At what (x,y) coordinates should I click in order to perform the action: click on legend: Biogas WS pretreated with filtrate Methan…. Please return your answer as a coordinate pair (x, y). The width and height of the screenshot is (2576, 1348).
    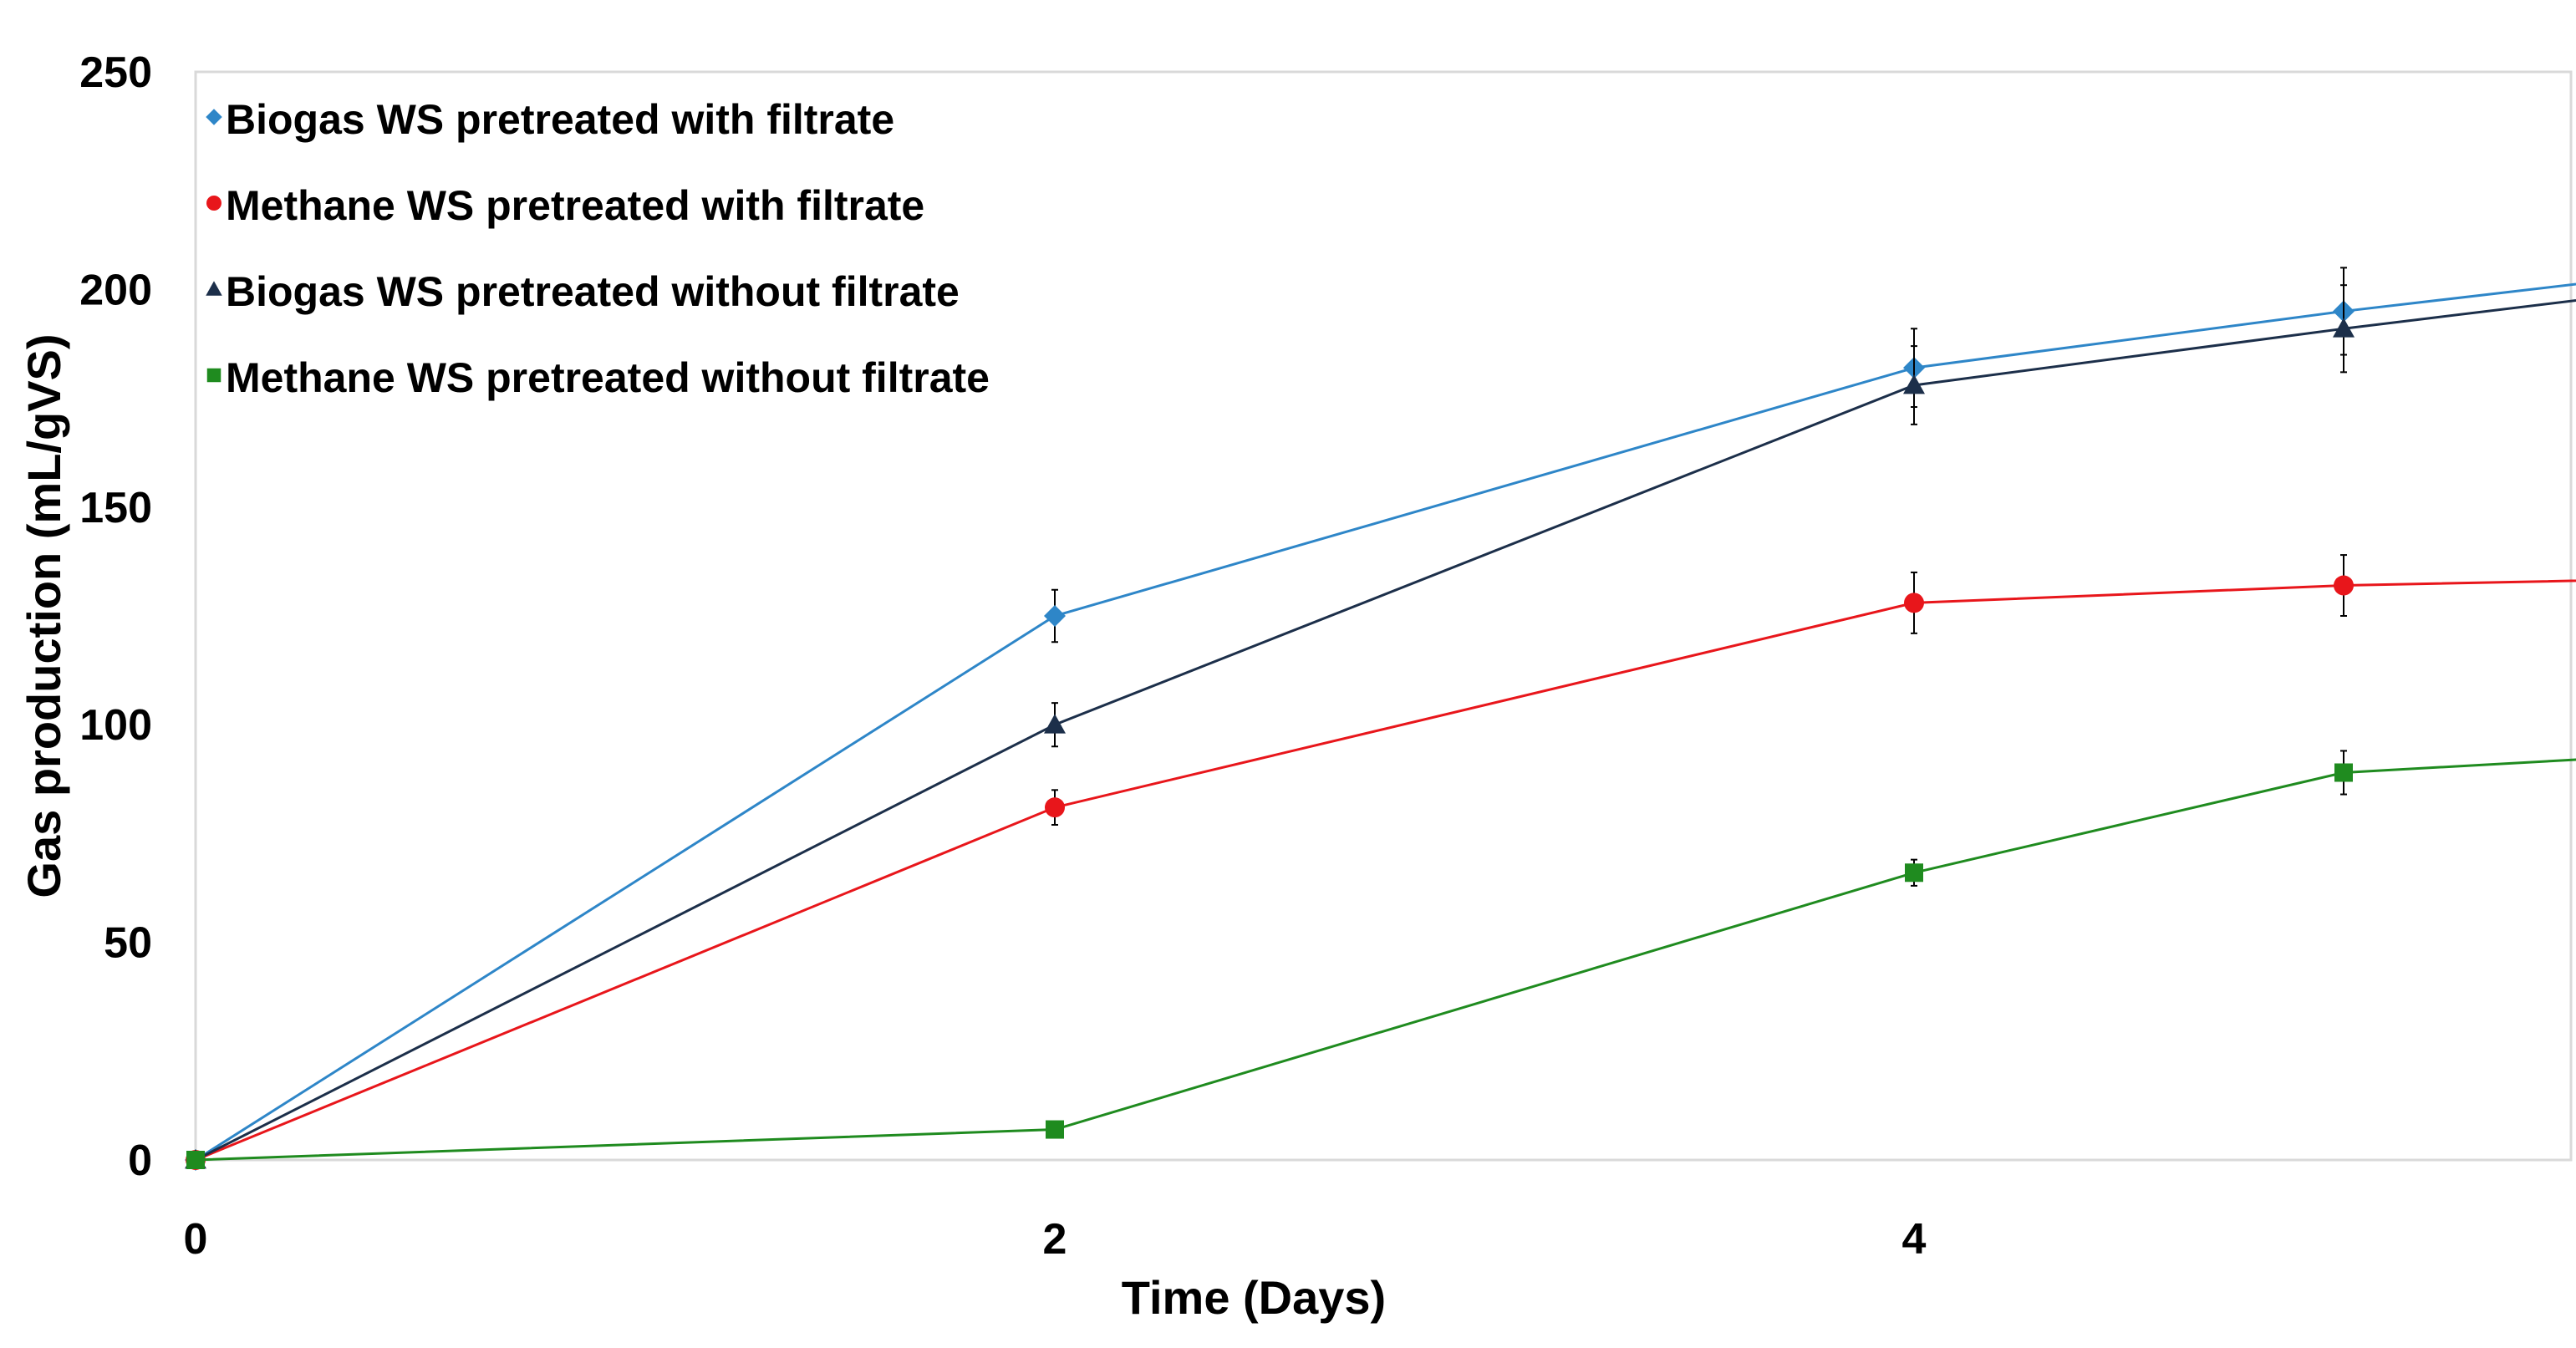
    Looking at the image, I should click on (598, 249).